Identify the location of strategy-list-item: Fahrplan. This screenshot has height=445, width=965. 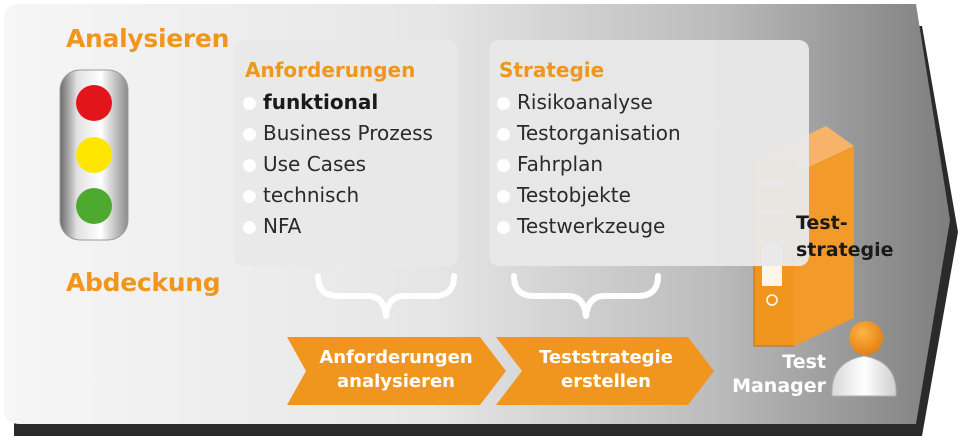
(588, 164).